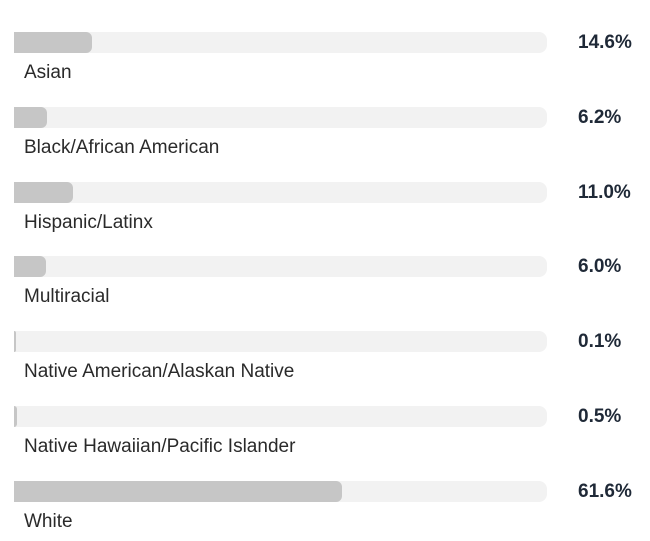 The height and width of the screenshot is (541, 650). I want to click on bar-value-label: 11.0%, so click(604, 192).